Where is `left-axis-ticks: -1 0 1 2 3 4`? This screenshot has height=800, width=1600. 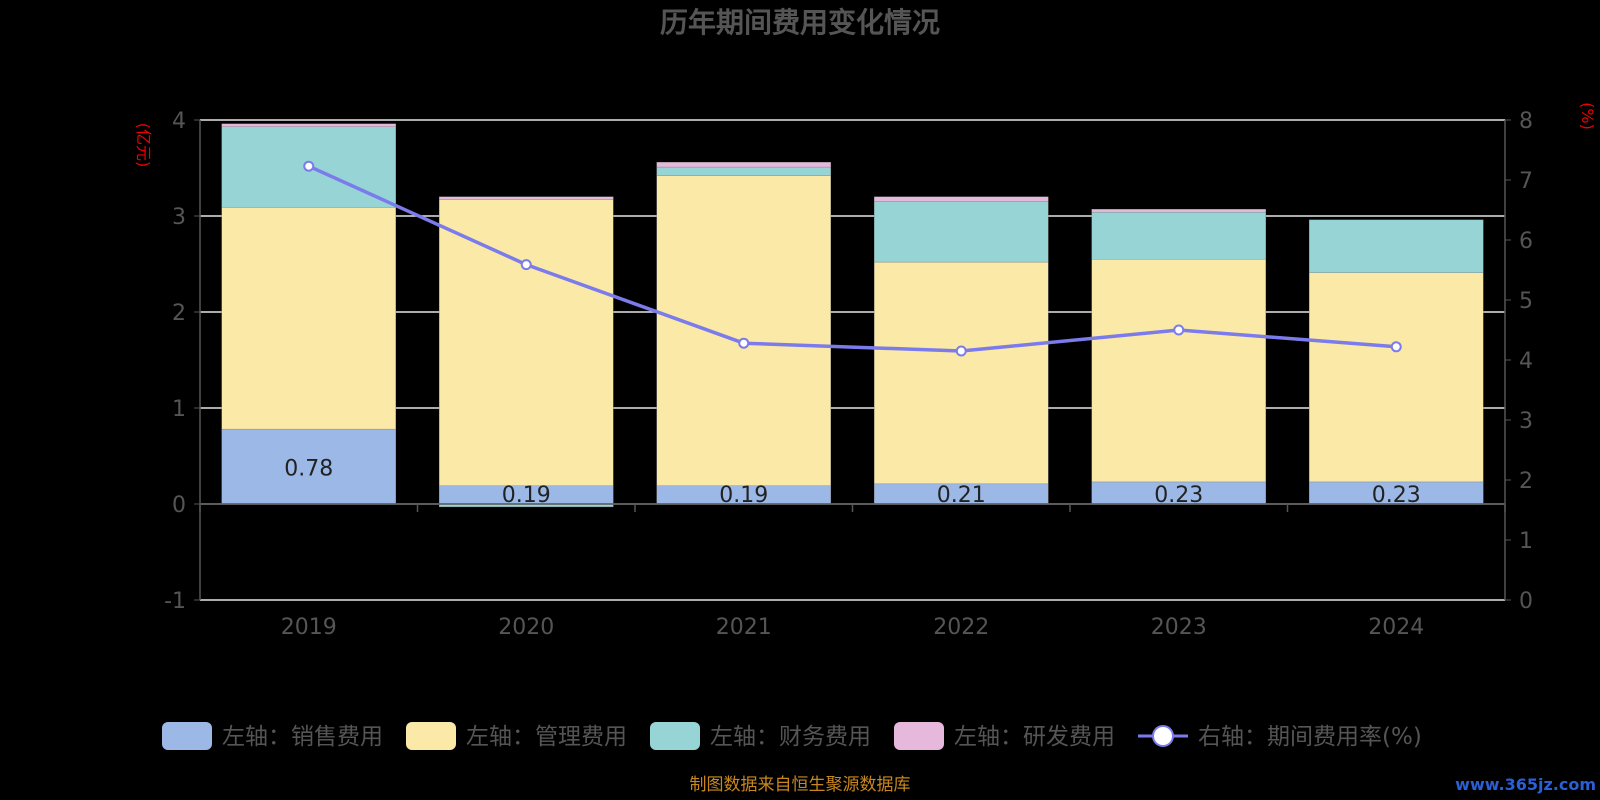 left-axis-ticks: -1 0 1 2 3 4 is located at coordinates (182, 361).